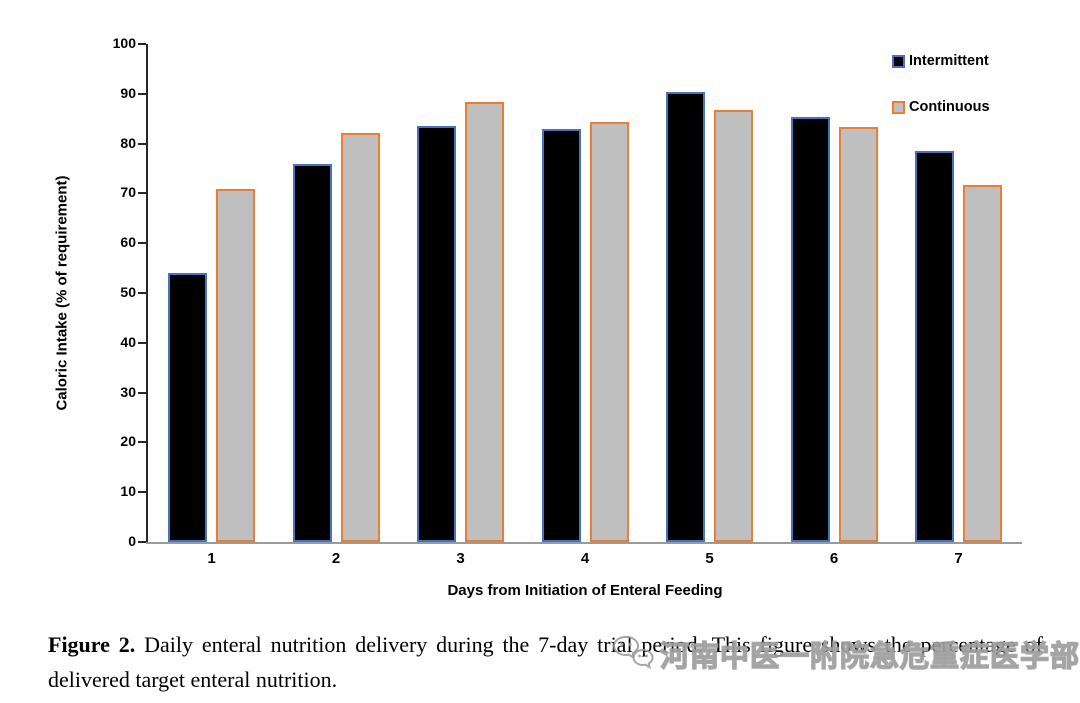  What do you see at coordinates (949, 107) in the screenshot?
I see `legend-label: Continuous` at bounding box center [949, 107].